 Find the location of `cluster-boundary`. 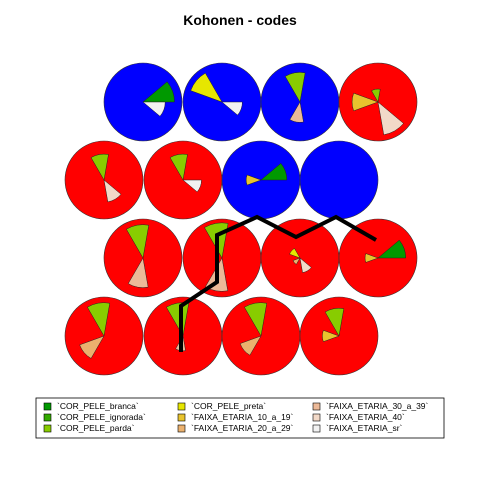

cluster-boundary is located at coordinates (278, 283).